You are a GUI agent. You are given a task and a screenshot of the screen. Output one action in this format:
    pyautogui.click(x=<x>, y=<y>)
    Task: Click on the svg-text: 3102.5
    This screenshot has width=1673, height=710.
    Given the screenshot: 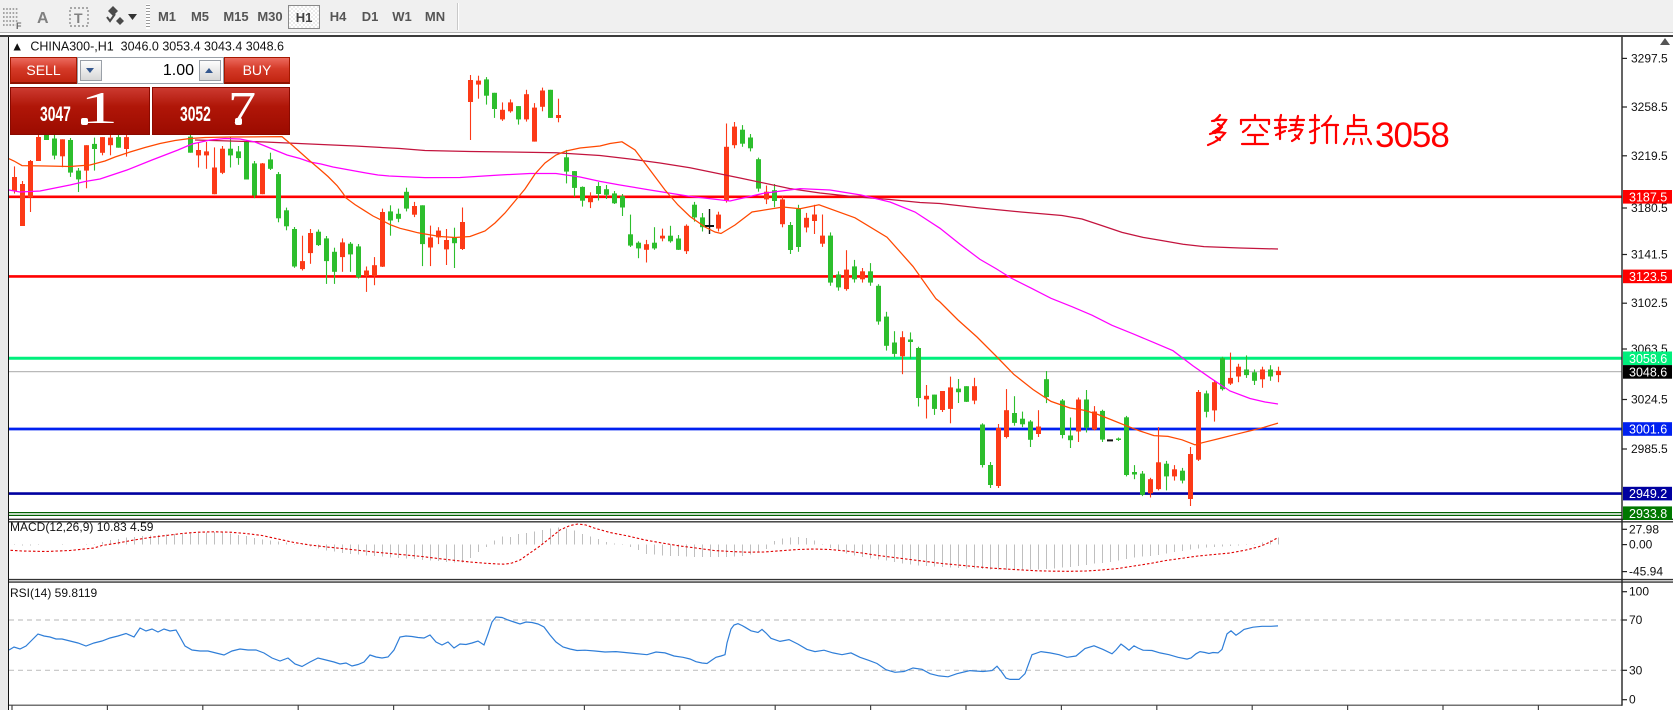 What is the action you would take?
    pyautogui.click(x=1649, y=303)
    